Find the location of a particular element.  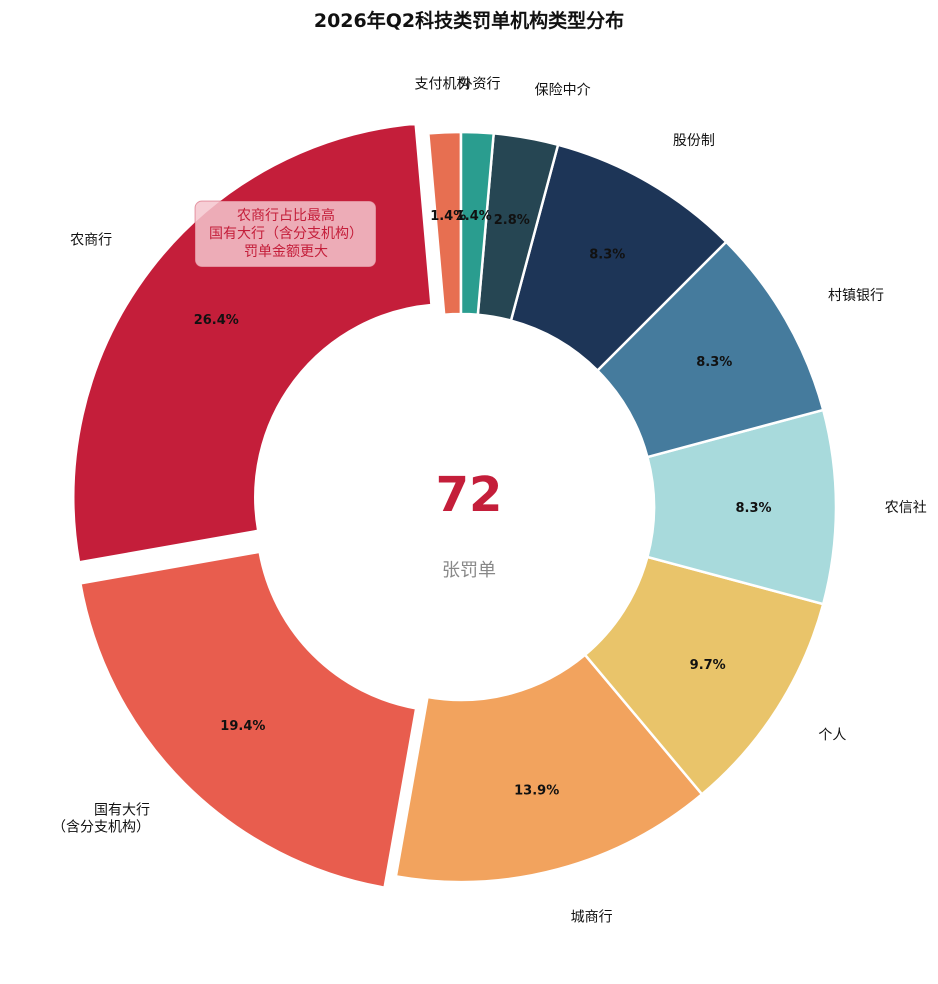

percent-label-农商行: 26.4% is located at coordinates (216, 320).